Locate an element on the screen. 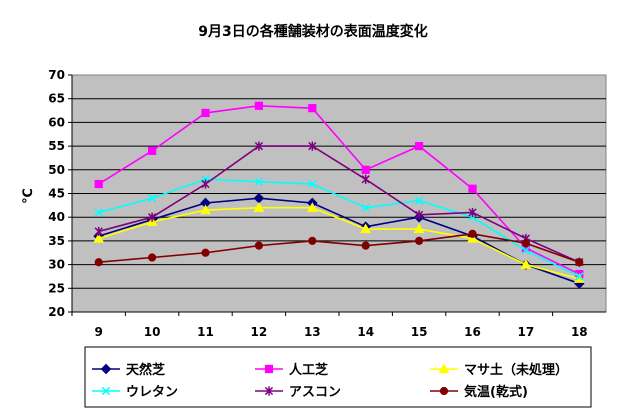  legend-box is located at coordinates (338, 377).